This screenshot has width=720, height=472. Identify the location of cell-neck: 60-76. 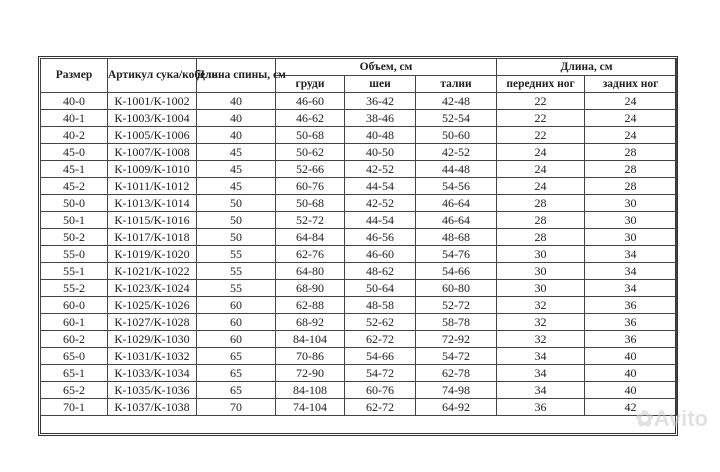
(380, 390).